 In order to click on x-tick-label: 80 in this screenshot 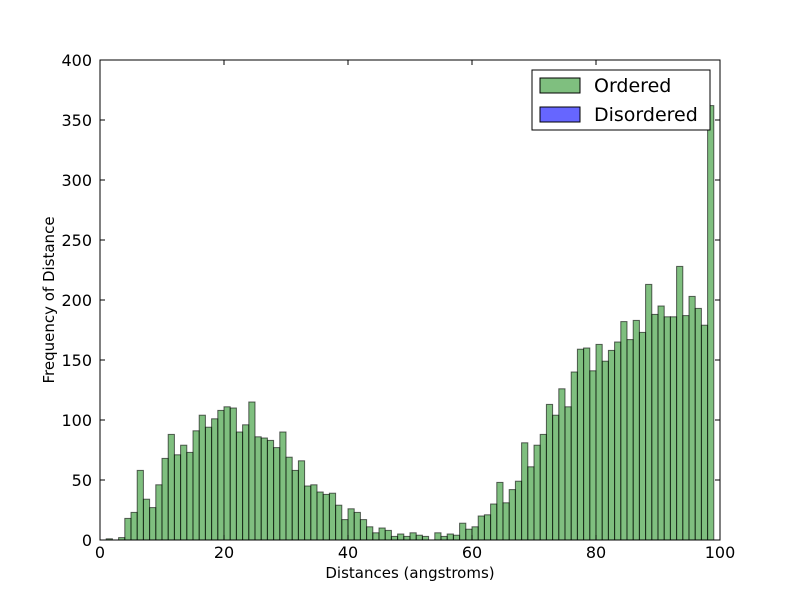, I will do `click(596, 552)`.